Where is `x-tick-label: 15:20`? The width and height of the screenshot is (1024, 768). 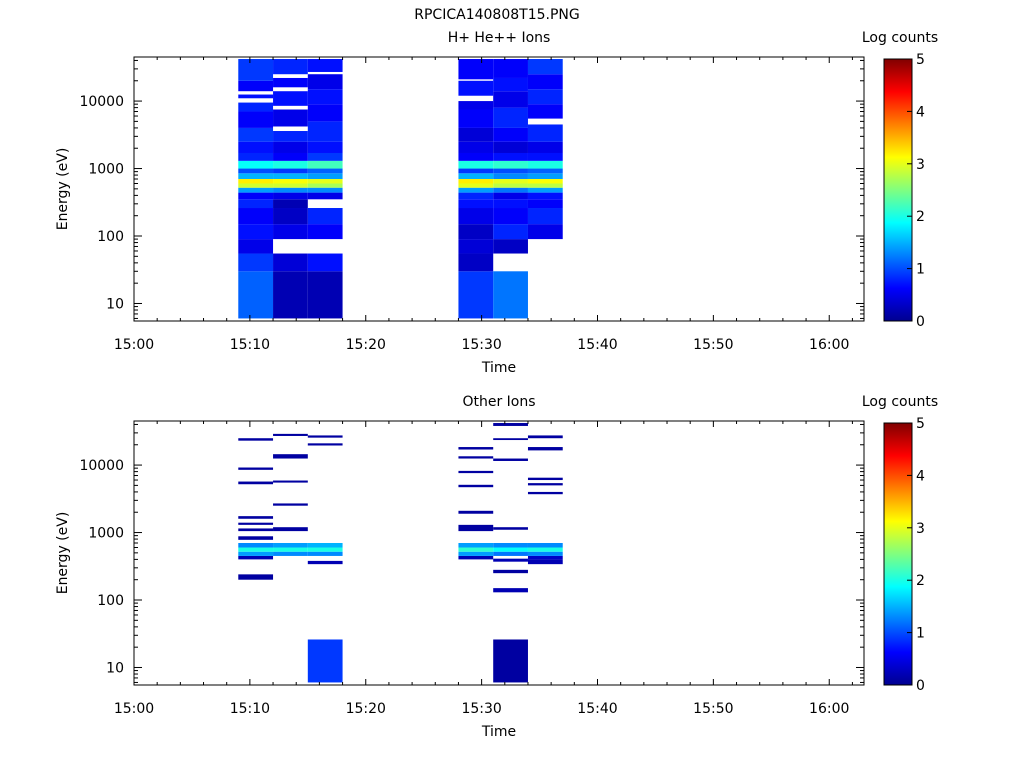
x-tick-label: 15:20 is located at coordinates (366, 345).